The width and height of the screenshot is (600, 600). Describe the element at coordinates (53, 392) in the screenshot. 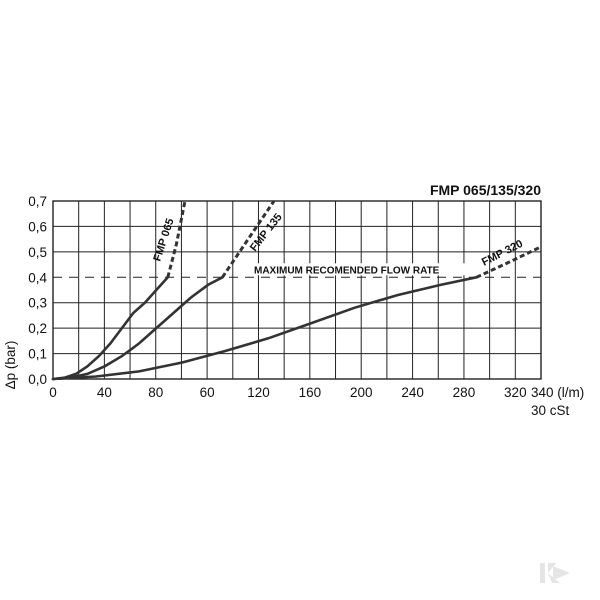

I see `x-tick-label: 0` at that location.